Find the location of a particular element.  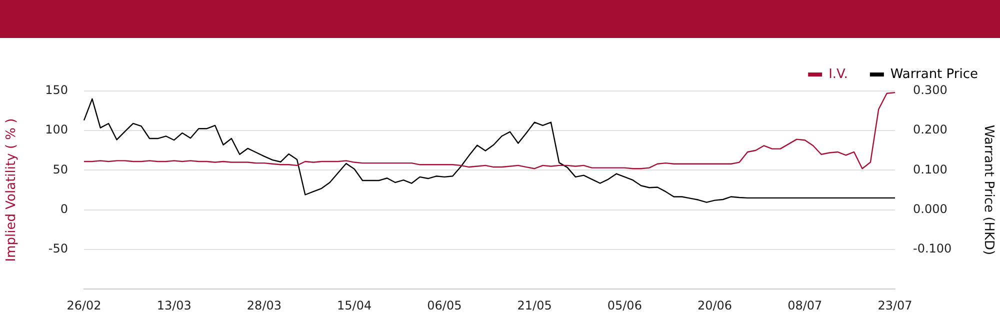

y-tick-label: 0 is located at coordinates (64, 209).